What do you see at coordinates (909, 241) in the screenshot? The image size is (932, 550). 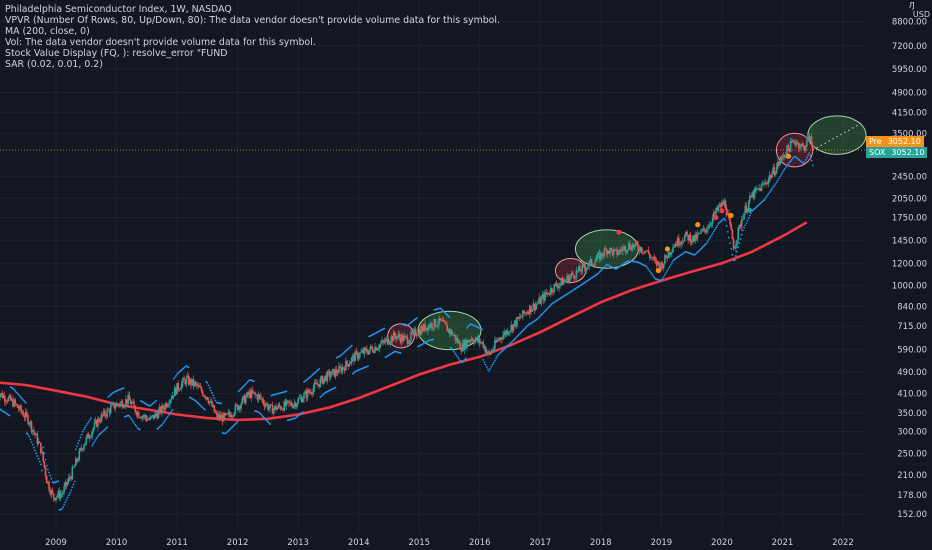 I see `price-tick-label: 1450.00` at bounding box center [909, 241].